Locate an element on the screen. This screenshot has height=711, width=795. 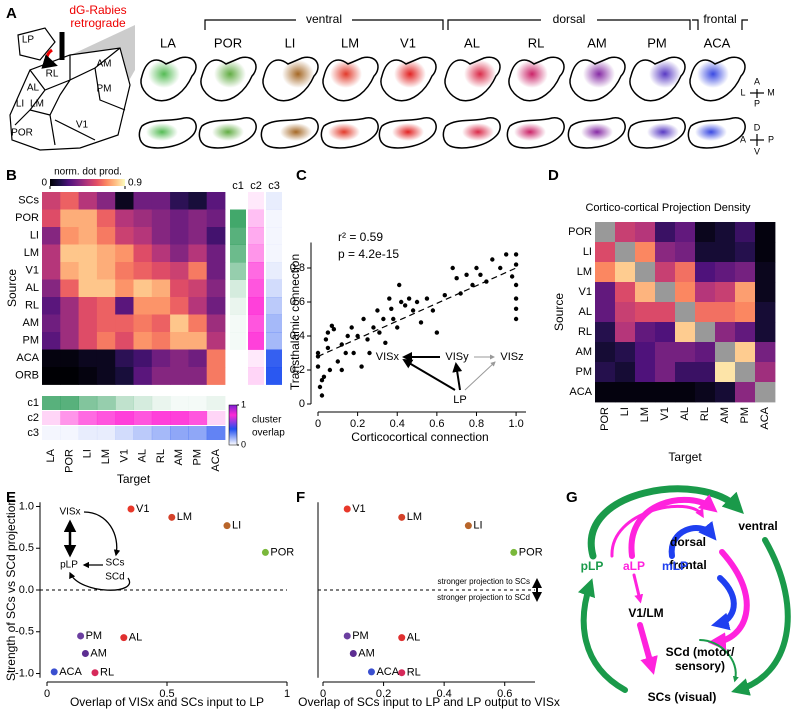
cluster-label: c1 is located at coordinates (238, 186).